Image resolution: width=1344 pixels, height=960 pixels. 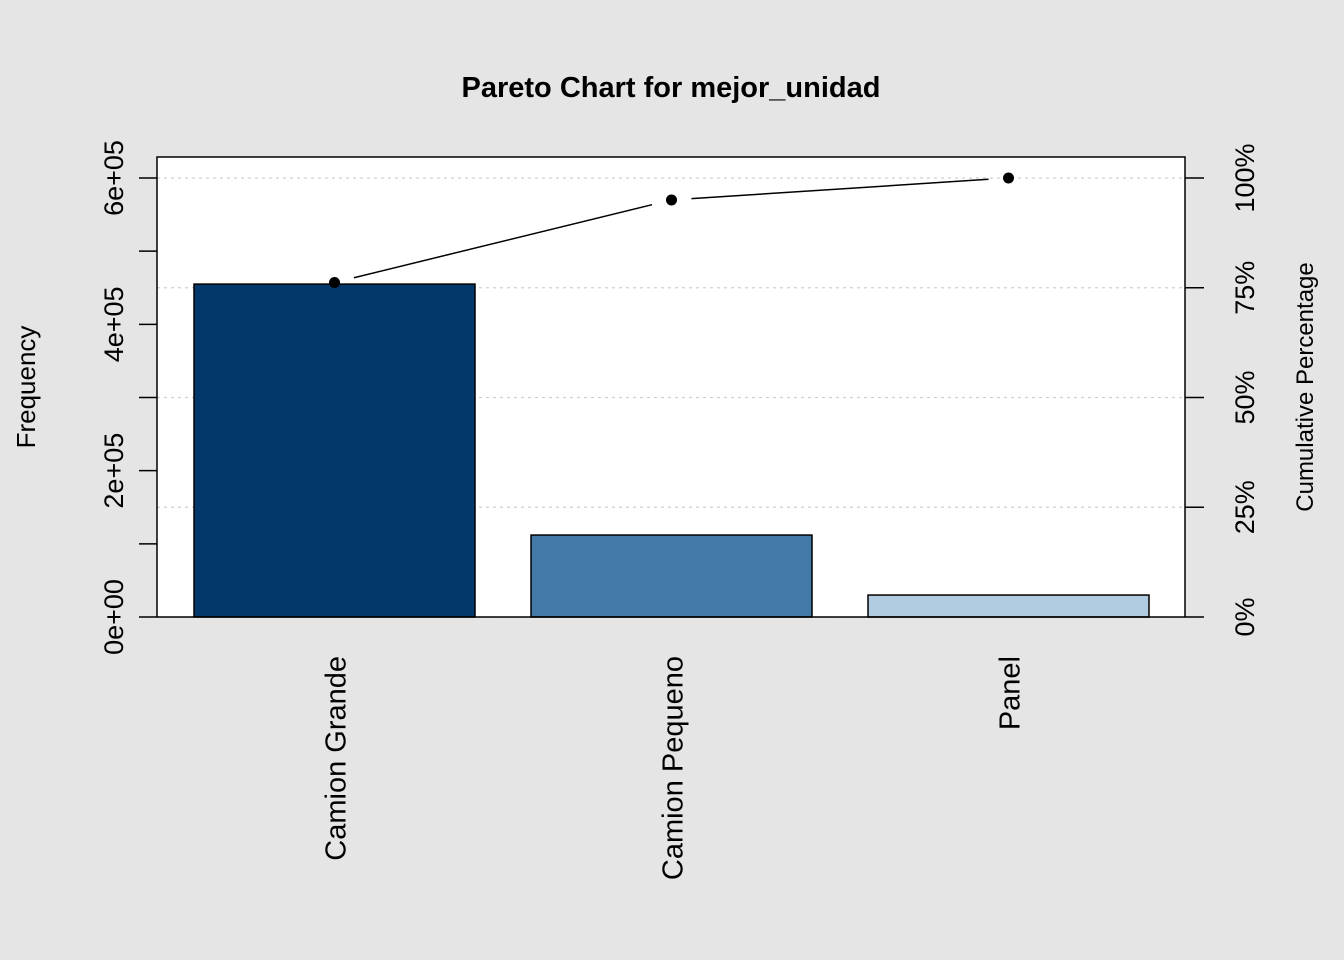 What do you see at coordinates (114, 178) in the screenshot?
I see `y-tick-label-3: 6e+05` at bounding box center [114, 178].